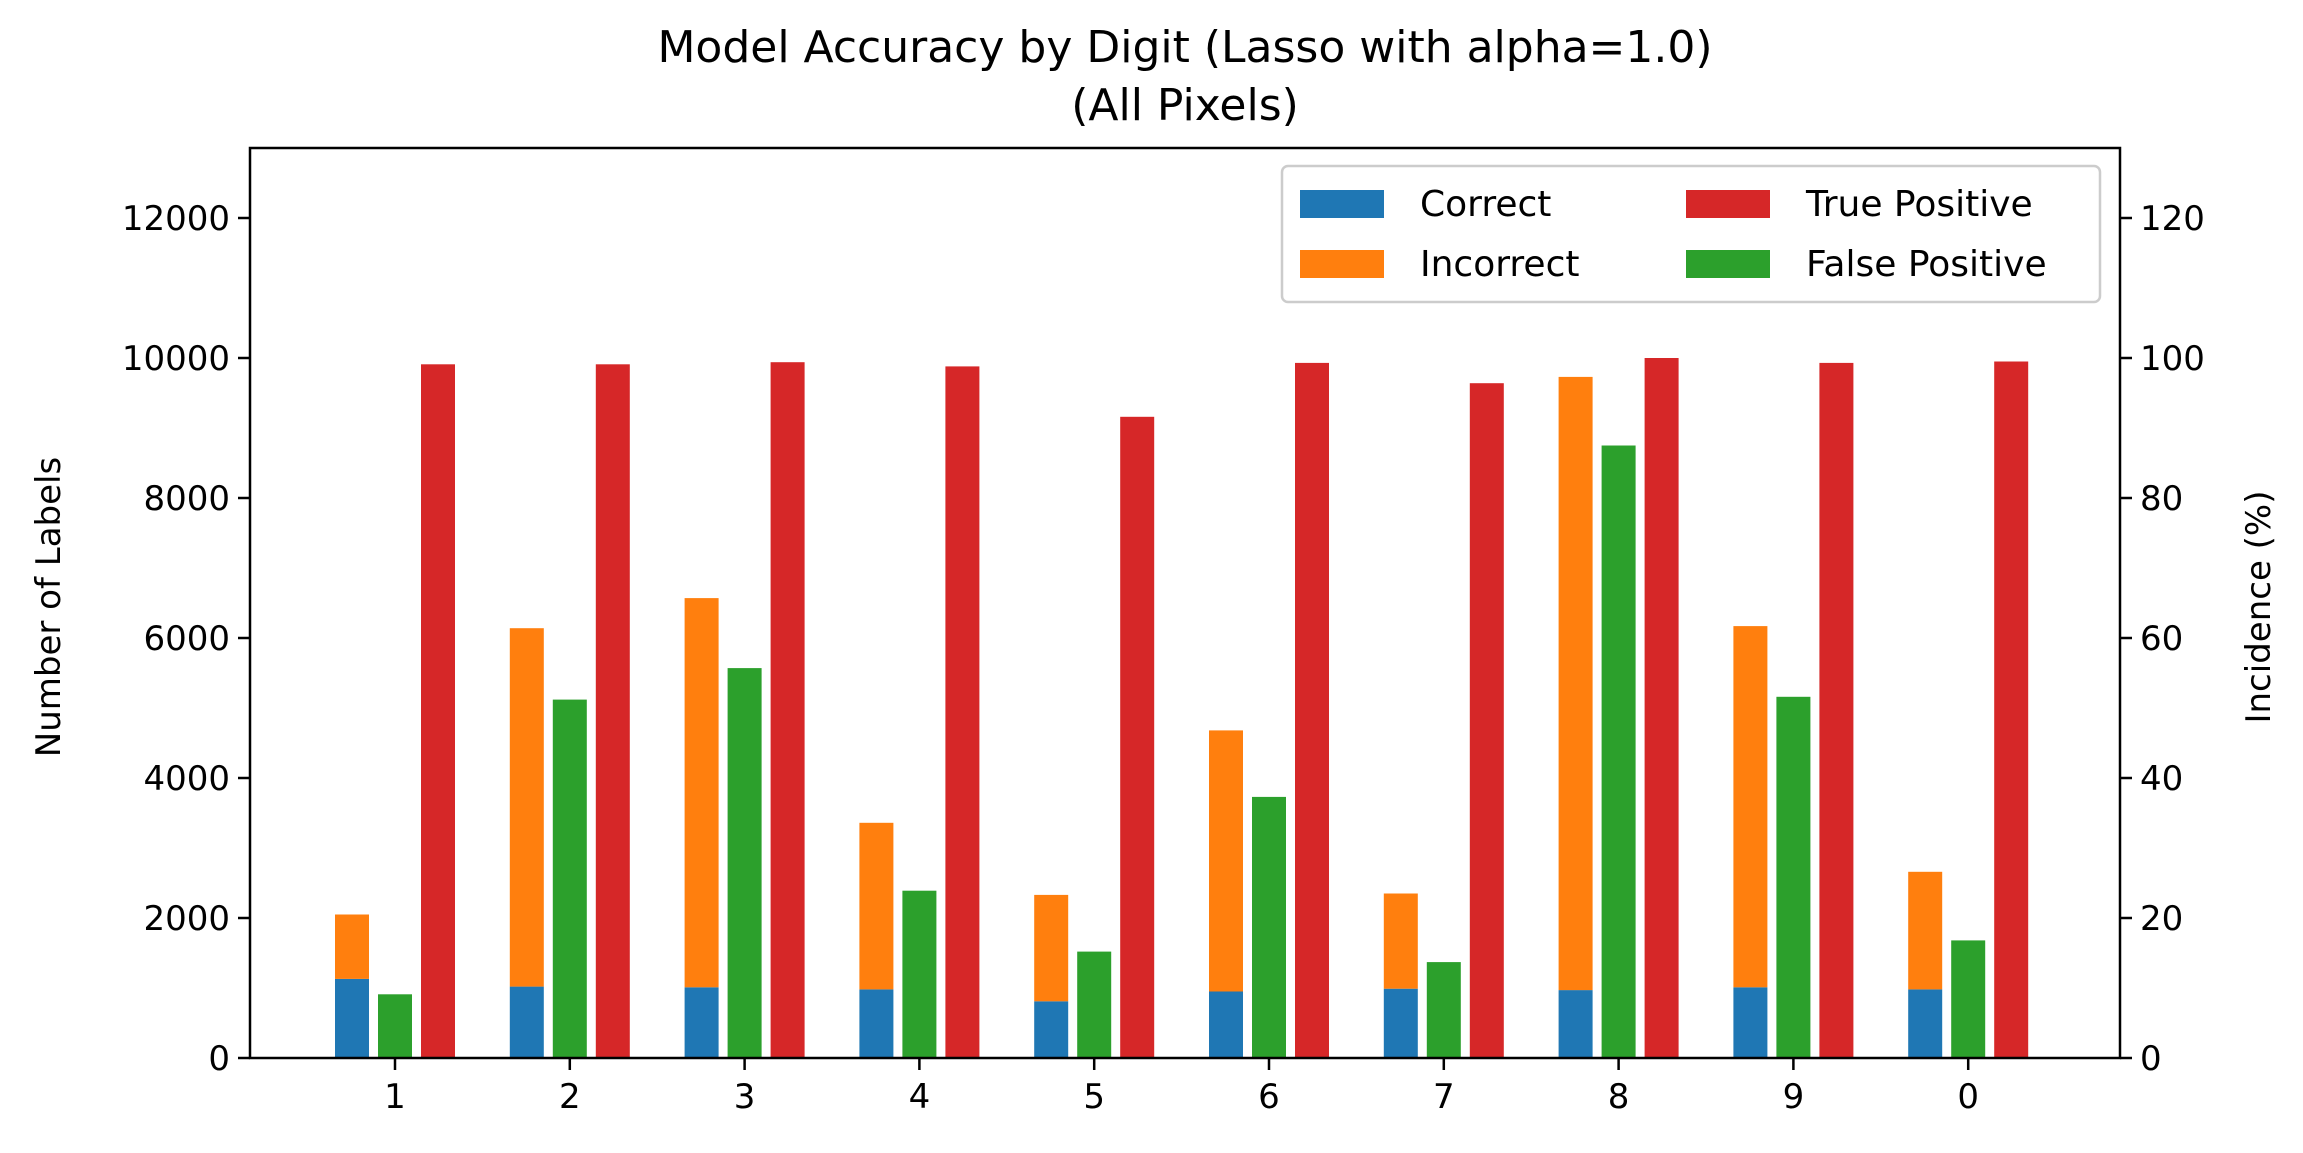 This screenshot has width=2303, height=1153. Describe the element at coordinates (1185, 105) in the screenshot. I see `chart-subtitle: (All Pixels)` at that location.